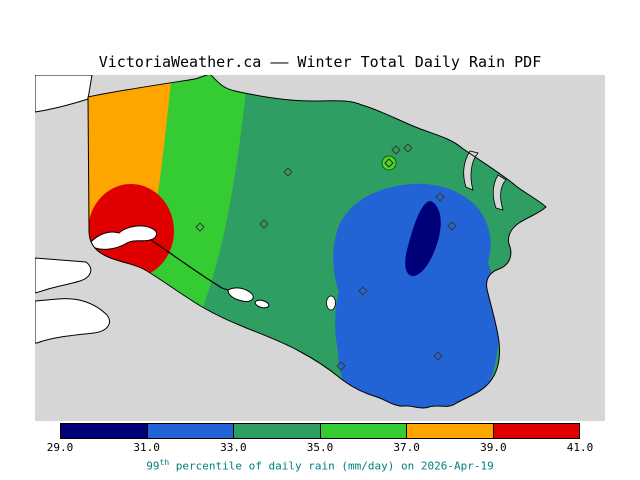  I want to click on caption-percentile-sup: th, so click(164, 462).